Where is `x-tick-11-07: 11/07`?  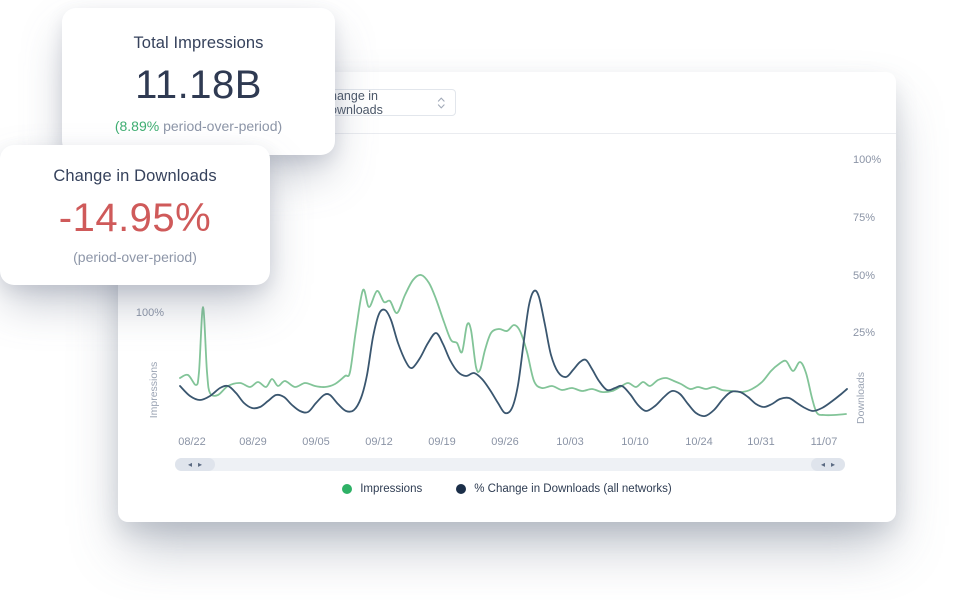
x-tick-11-07: 11/07 is located at coordinates (824, 442).